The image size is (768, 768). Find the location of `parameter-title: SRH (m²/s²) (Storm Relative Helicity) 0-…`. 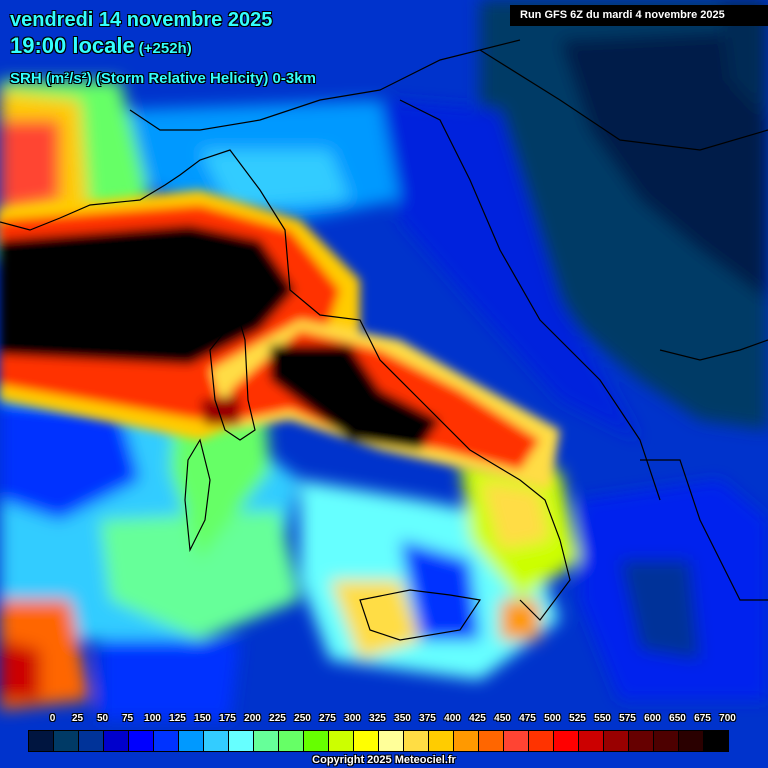

parameter-title: SRH (m²/s²) (Storm Relative Helicity) 0-… is located at coordinates (163, 78).